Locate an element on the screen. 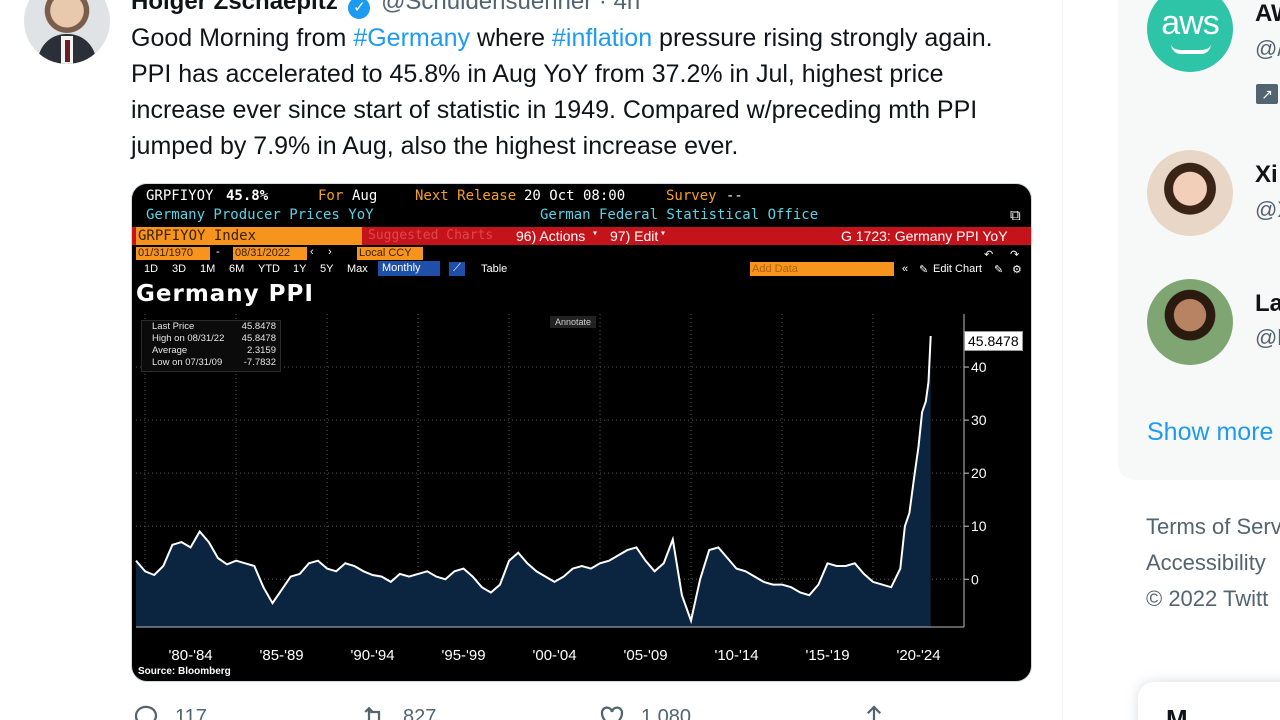 This screenshot has width=1280, height=720. period-1m: 1M is located at coordinates (208, 269).